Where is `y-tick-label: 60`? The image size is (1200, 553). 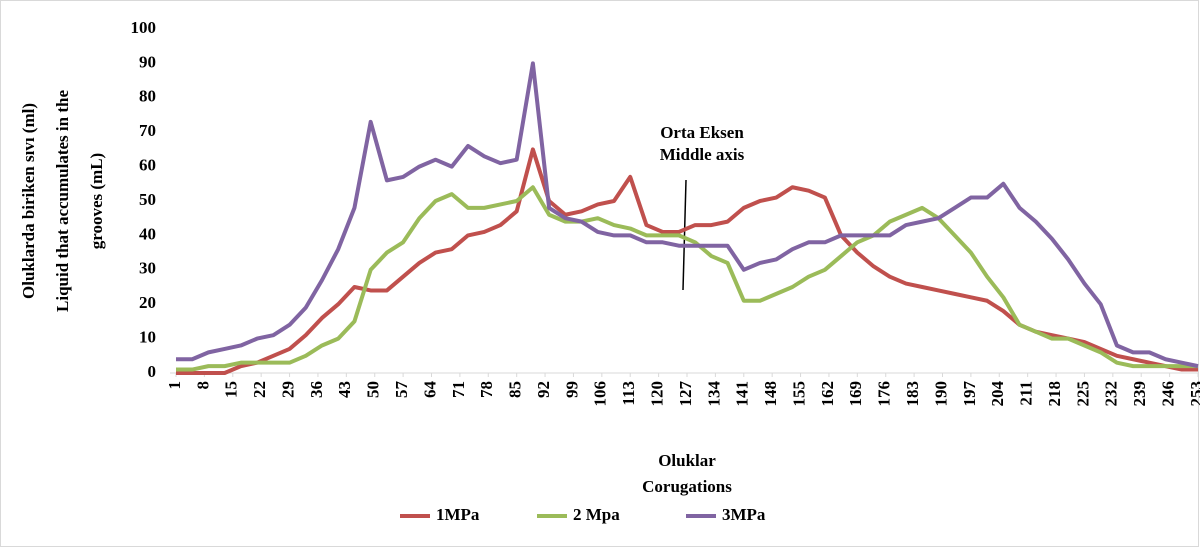 y-tick-label: 60 is located at coordinates (147, 165).